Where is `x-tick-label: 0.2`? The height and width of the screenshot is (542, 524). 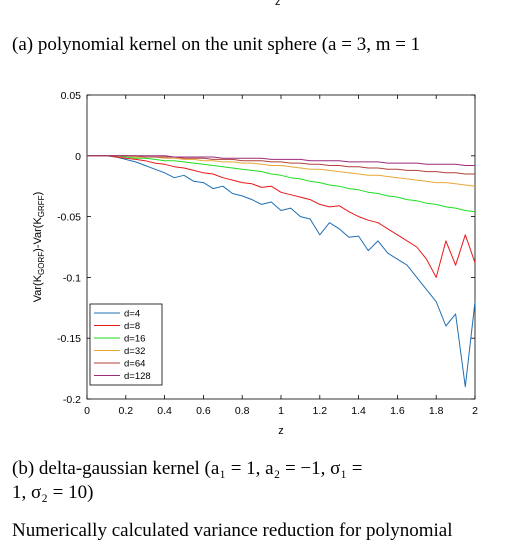 x-tick-label: 0.2 is located at coordinates (125, 411).